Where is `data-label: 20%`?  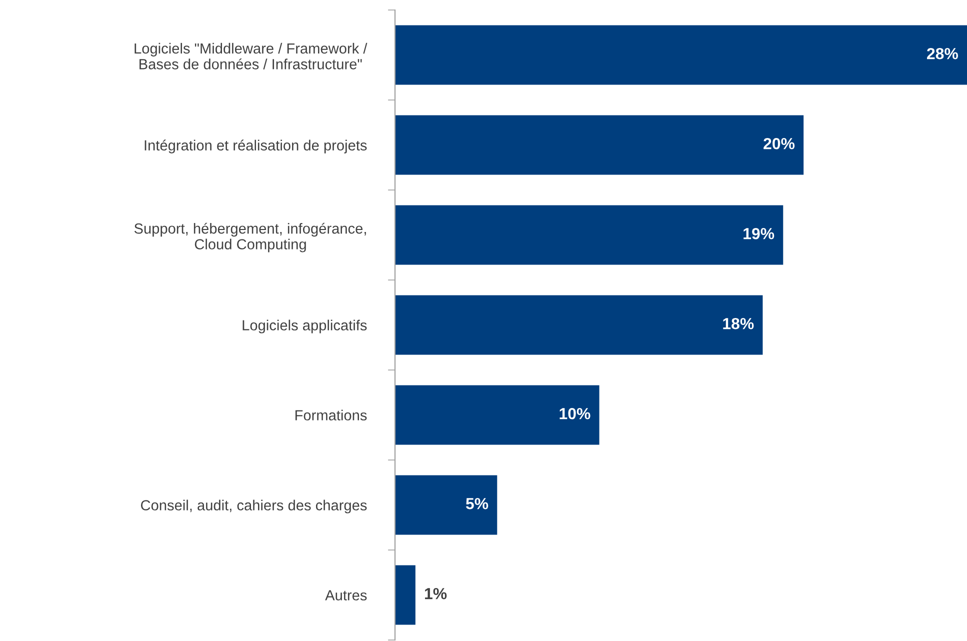 data-label: 20% is located at coordinates (779, 144).